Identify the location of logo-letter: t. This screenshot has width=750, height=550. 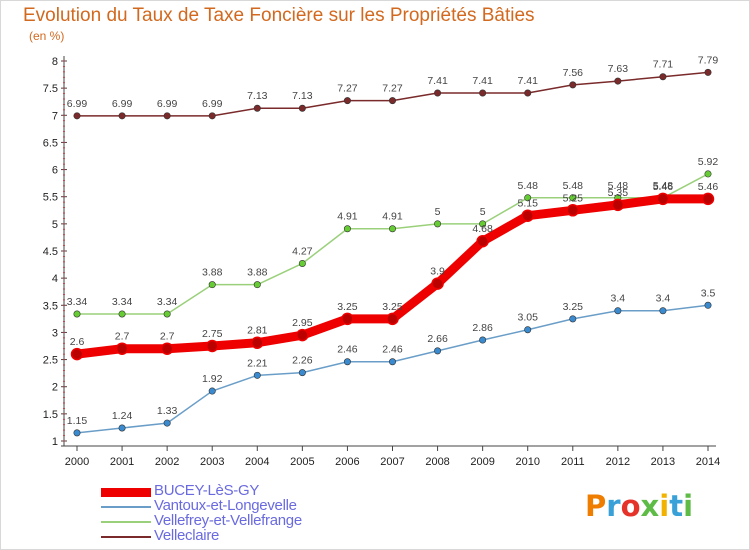
(676, 506).